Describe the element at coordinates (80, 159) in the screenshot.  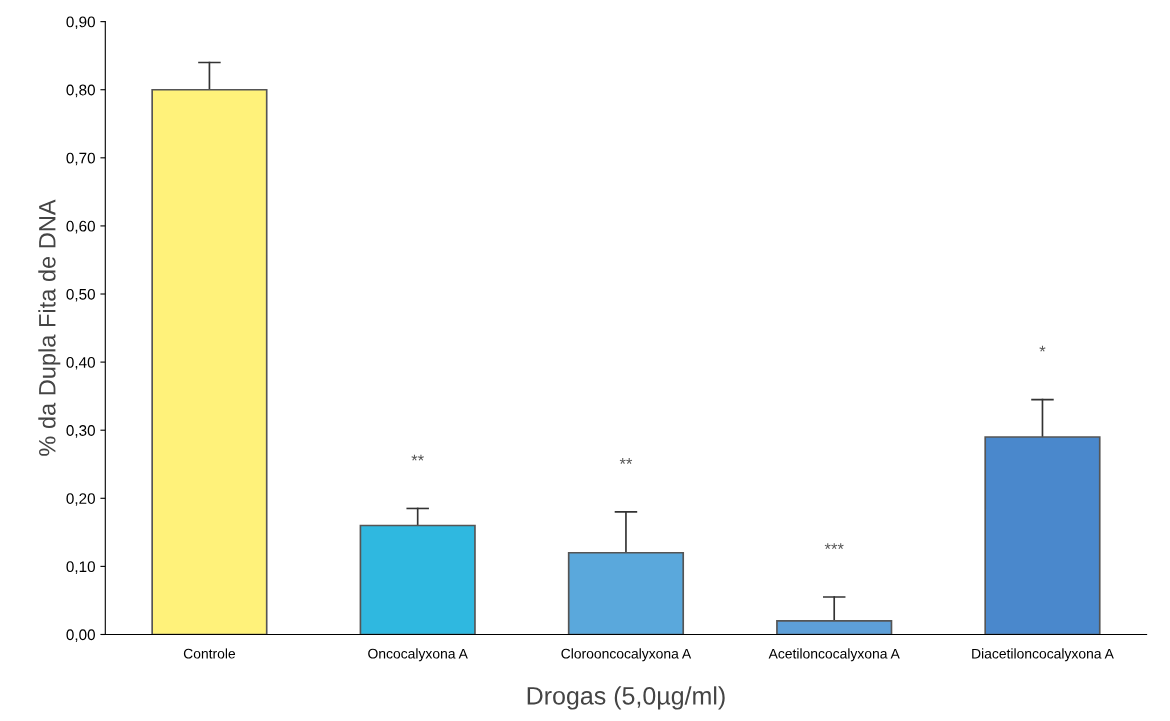
I see `y-tick-label: 0,70` at that location.